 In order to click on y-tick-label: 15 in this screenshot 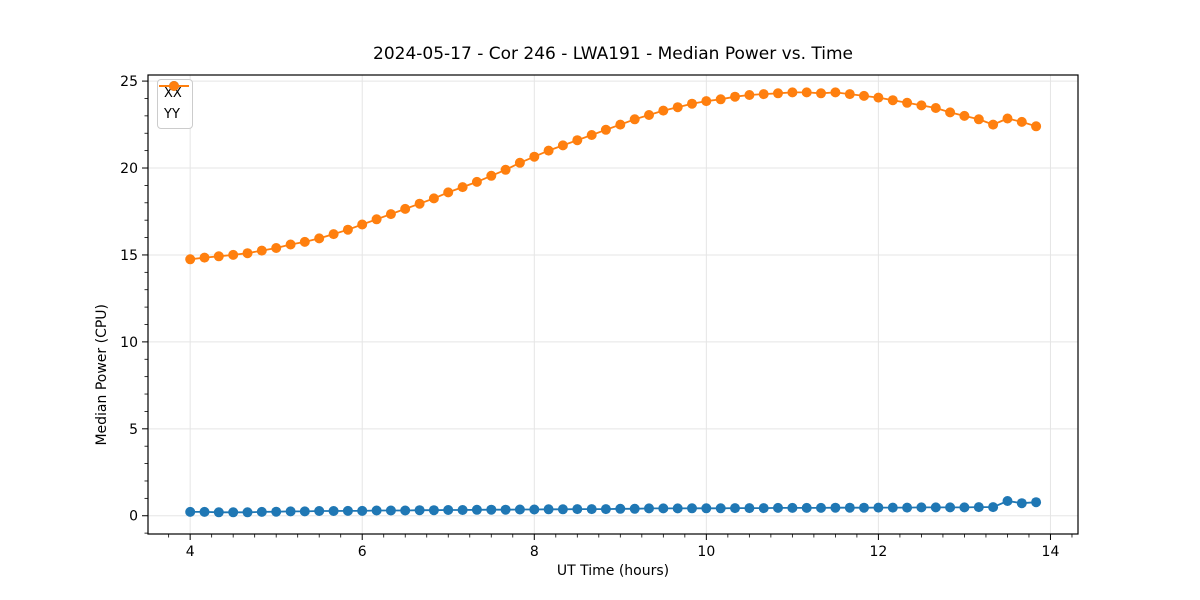, I will do `click(129, 256)`.